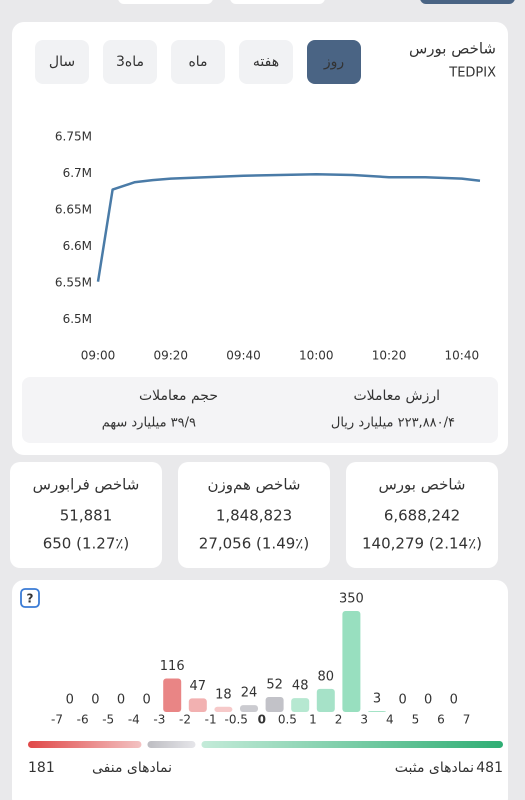 Image resolution: width=525 pixels, height=800 pixels. I want to click on bin-label: -6, so click(83, 720).